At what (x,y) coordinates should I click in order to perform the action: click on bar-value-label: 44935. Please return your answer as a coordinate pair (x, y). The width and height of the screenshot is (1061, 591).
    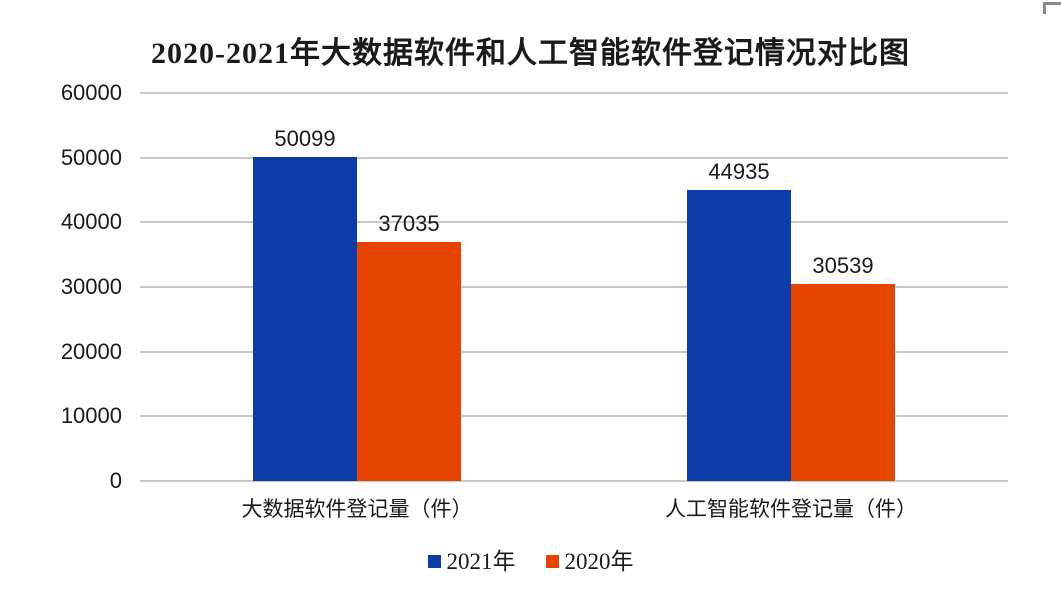
    Looking at the image, I should click on (739, 172).